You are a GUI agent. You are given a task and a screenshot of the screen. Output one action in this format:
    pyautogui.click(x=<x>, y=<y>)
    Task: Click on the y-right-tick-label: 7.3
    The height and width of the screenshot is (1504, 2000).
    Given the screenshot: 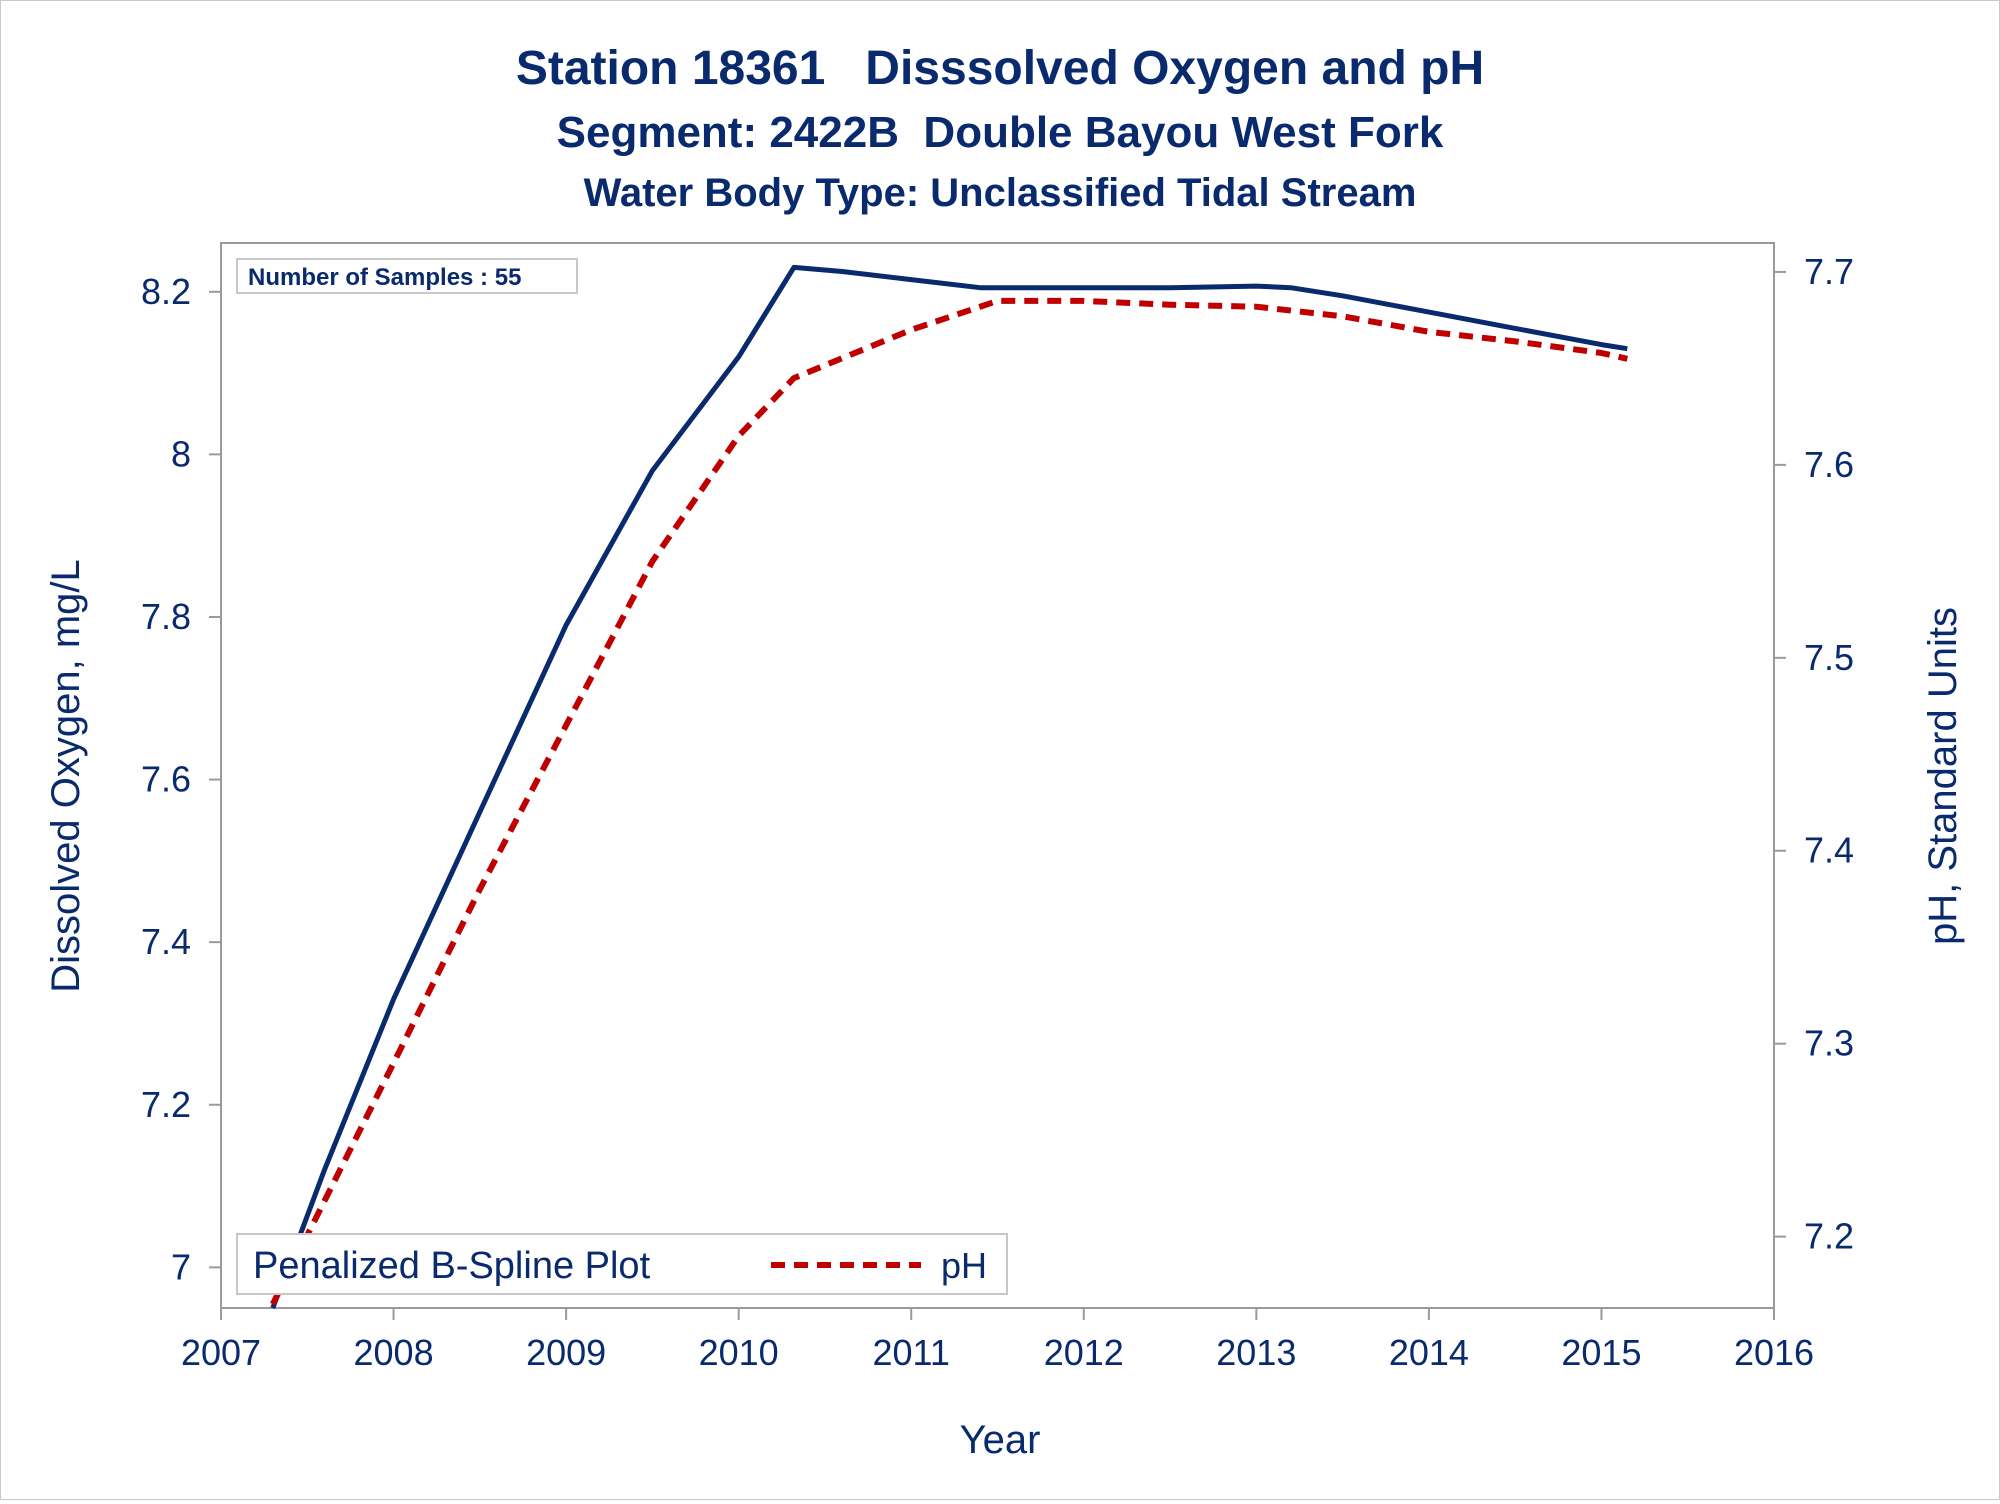 What is the action you would take?
    pyautogui.click(x=1829, y=1043)
    